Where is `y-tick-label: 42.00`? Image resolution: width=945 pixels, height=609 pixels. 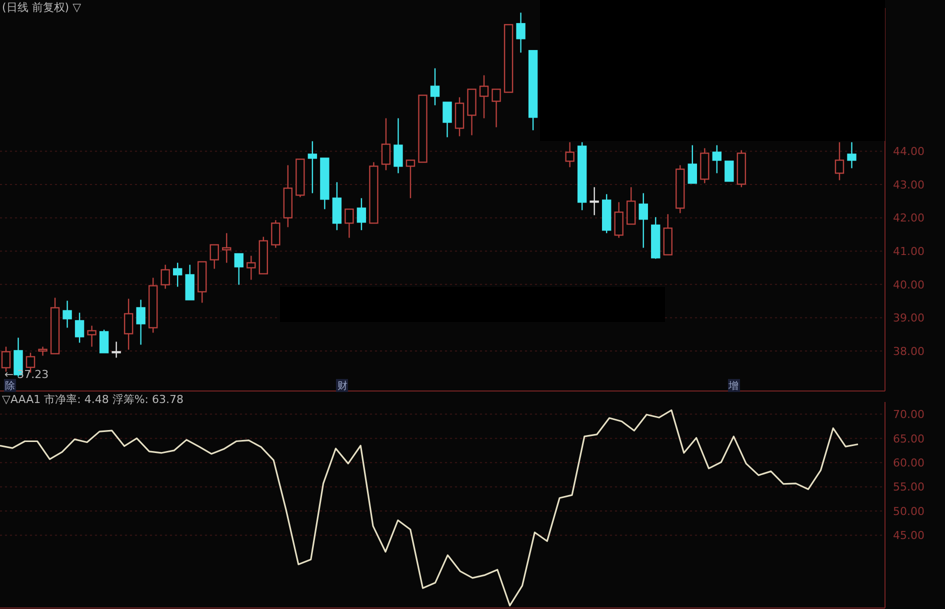
y-tick-label: 42.00 is located at coordinates (908, 218).